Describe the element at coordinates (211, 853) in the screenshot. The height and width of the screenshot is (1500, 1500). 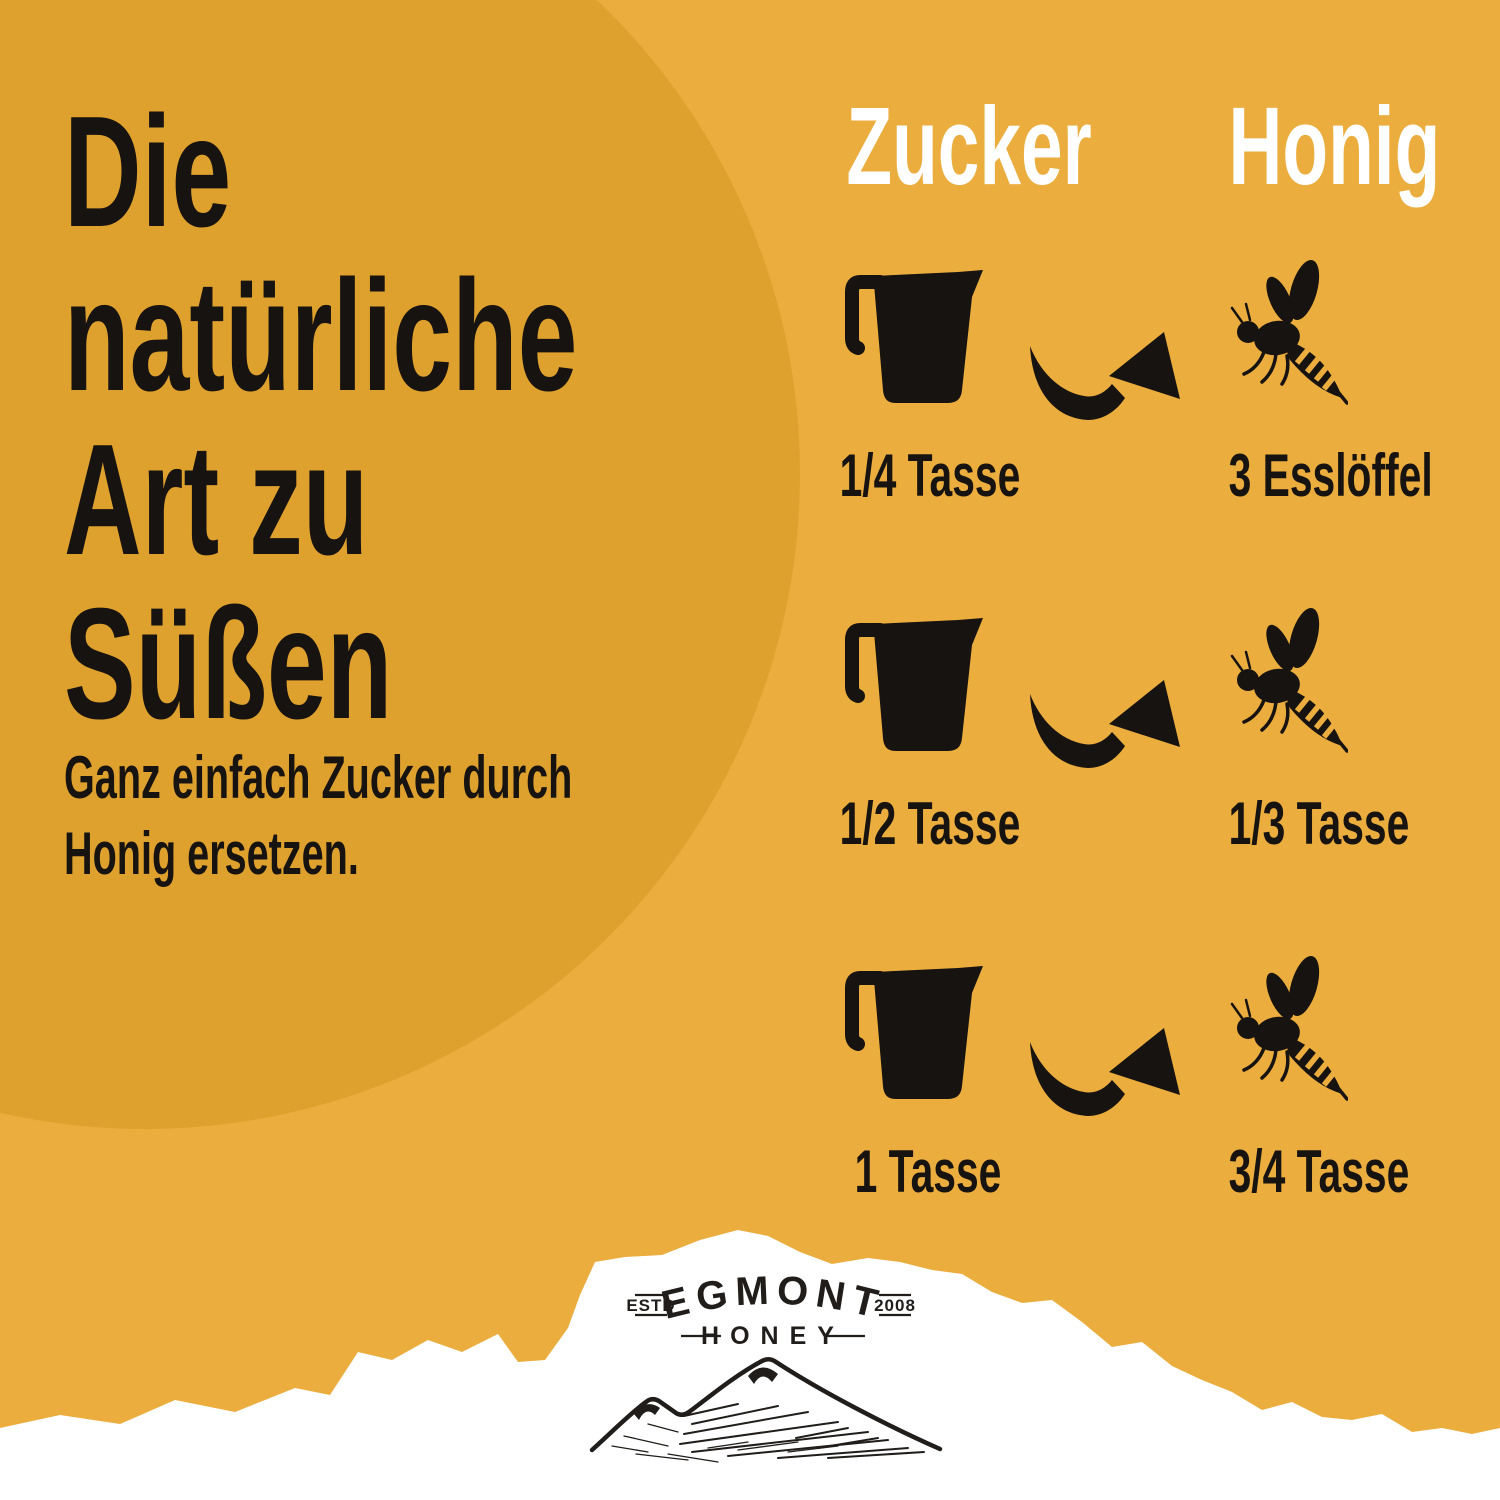
I see `subtitle-line-2: Honig ersetzen.` at that location.